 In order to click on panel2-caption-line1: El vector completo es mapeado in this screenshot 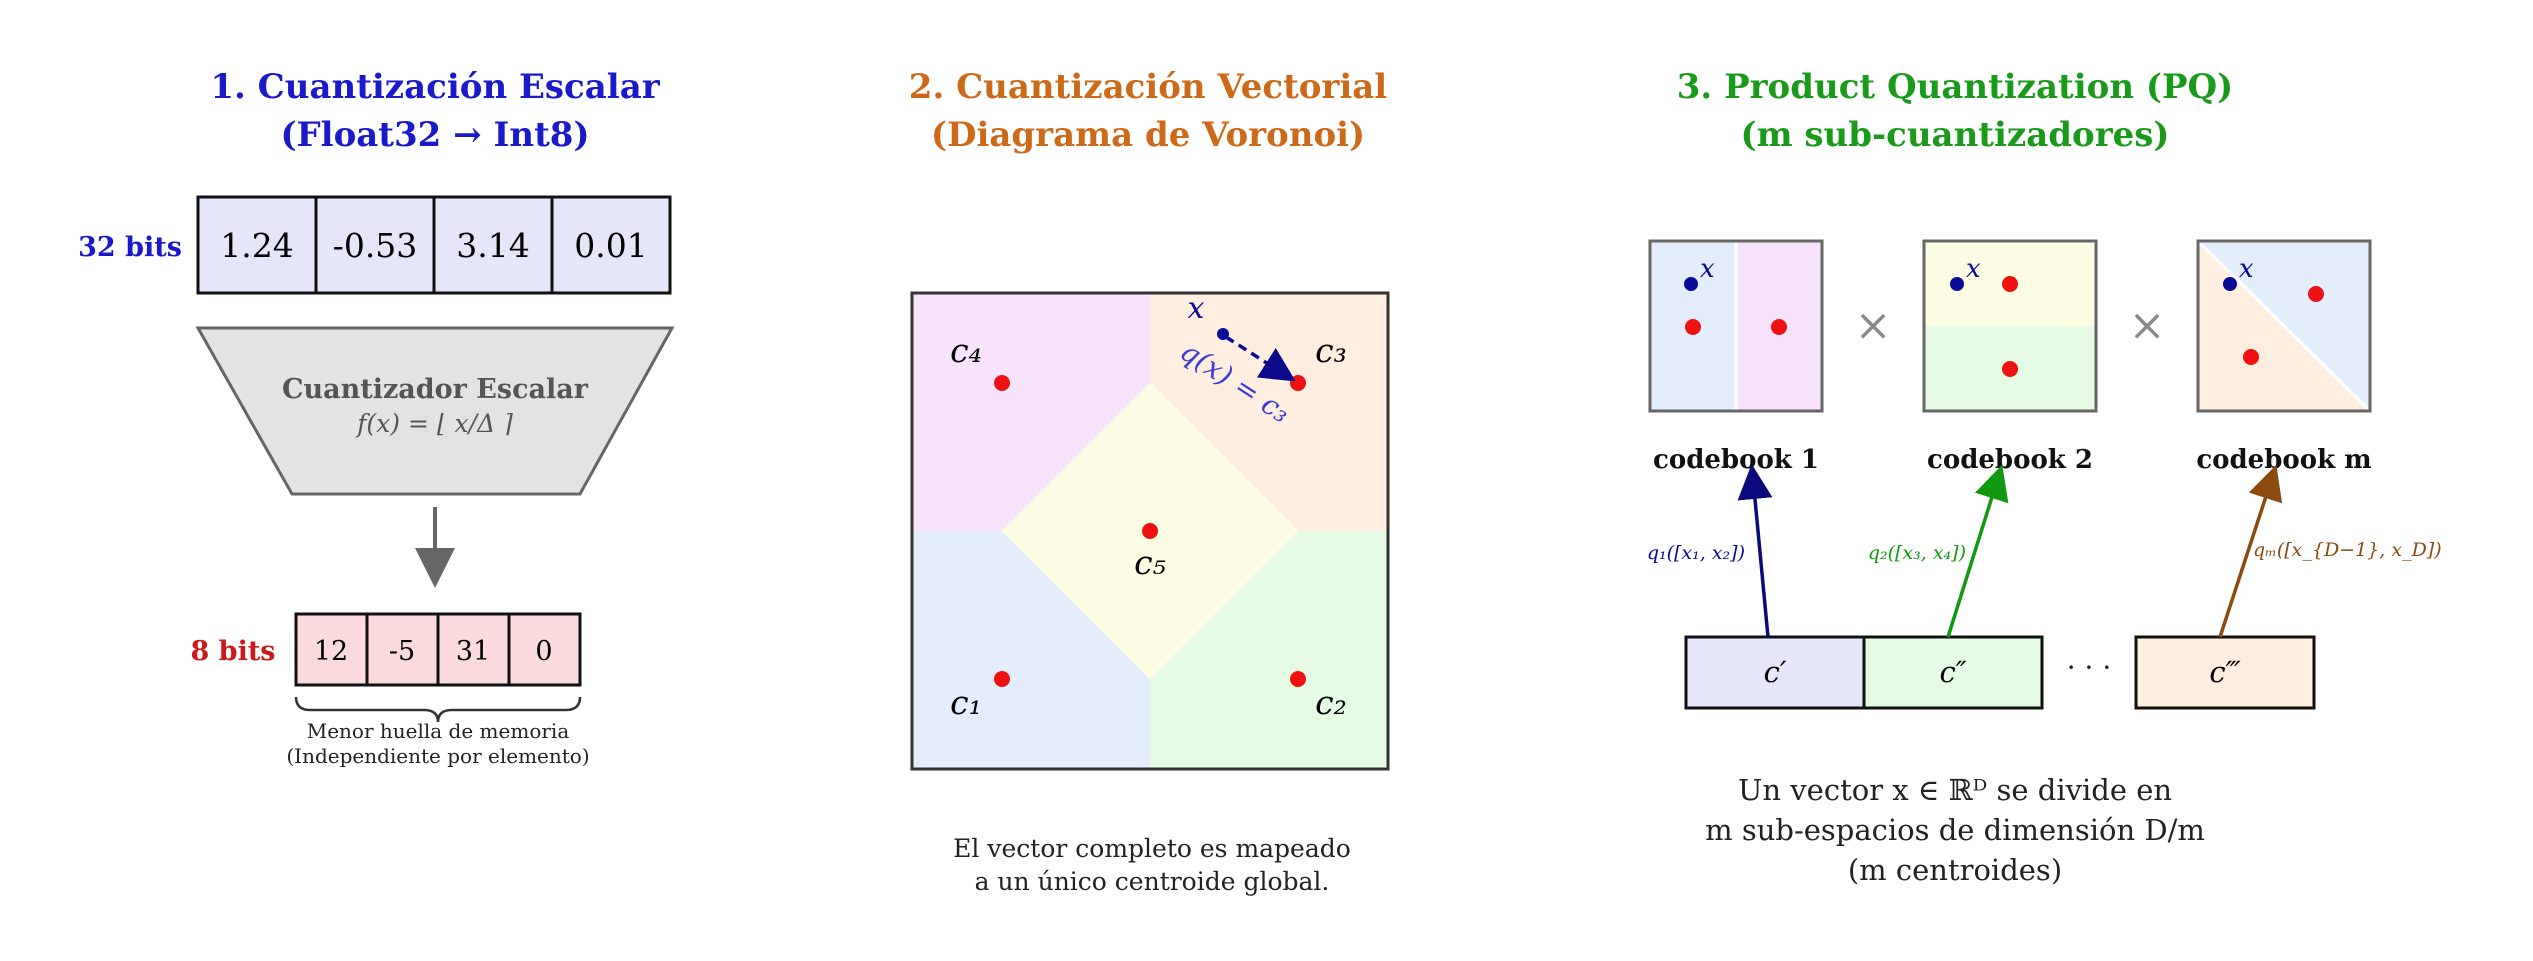, I will do `click(1152, 848)`.